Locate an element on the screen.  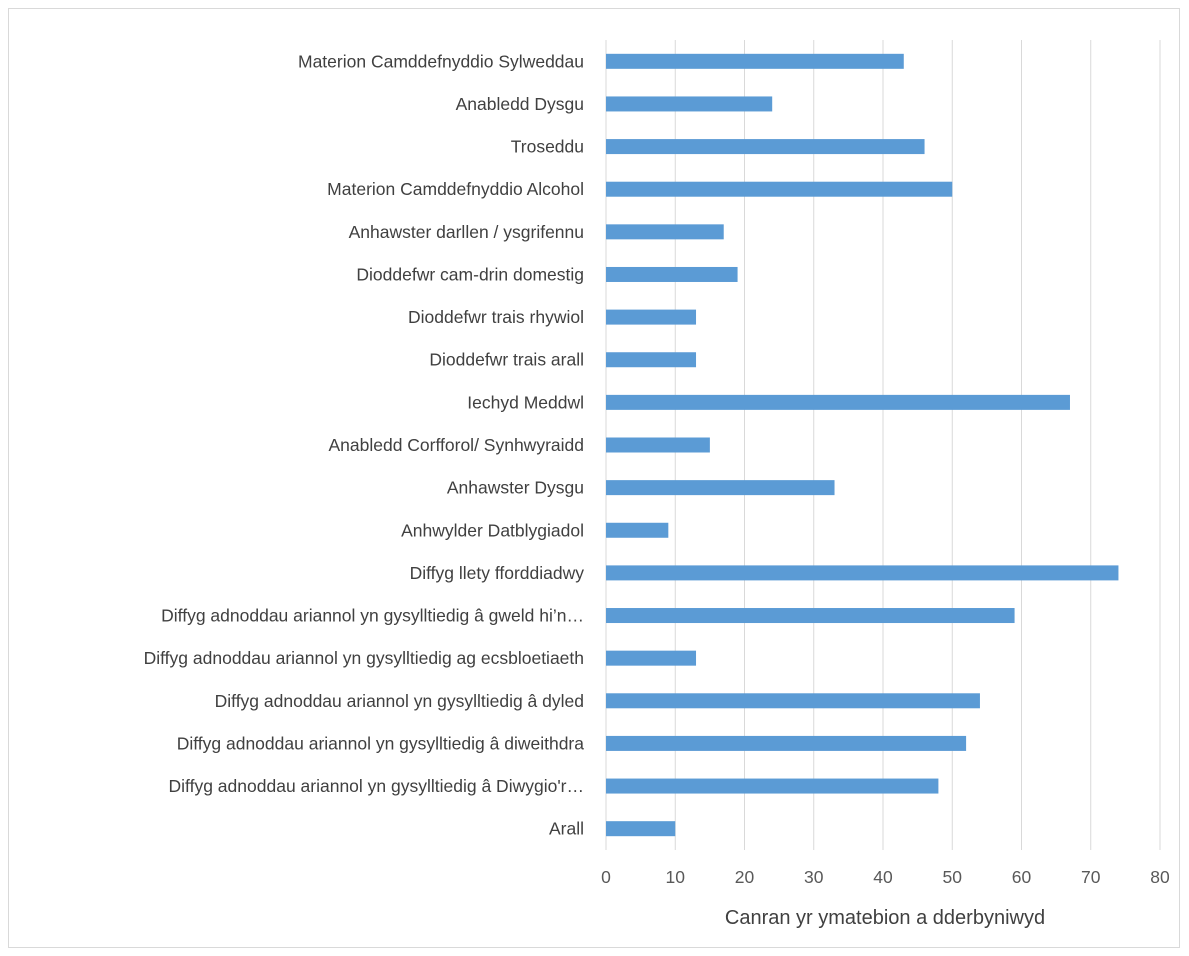
x-tick-label: 10 is located at coordinates (676, 877).